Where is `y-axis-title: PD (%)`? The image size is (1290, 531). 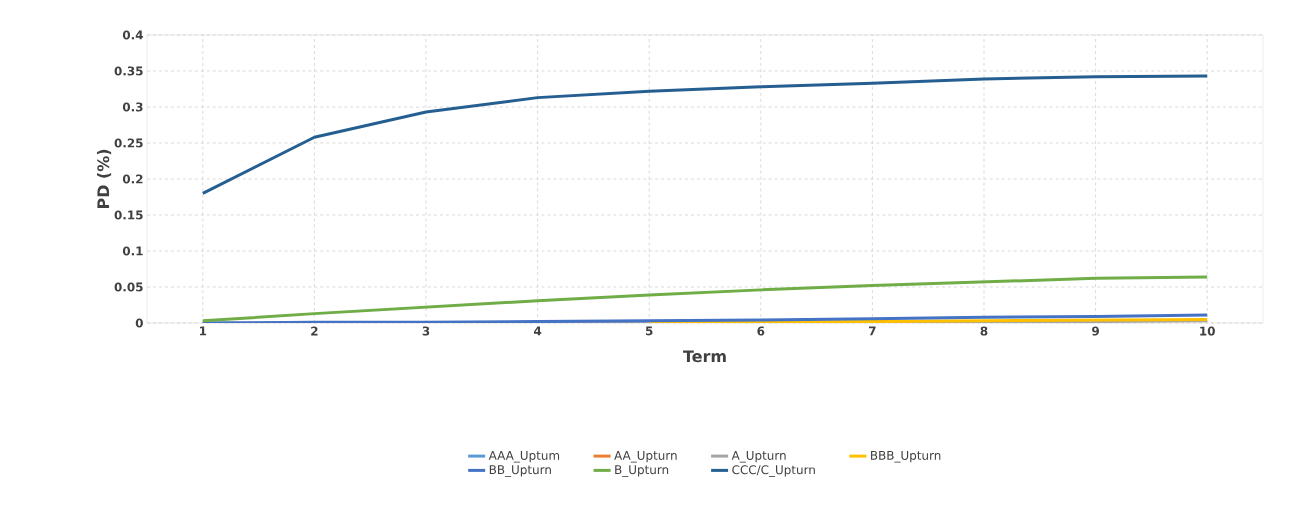 y-axis-title: PD (%) is located at coordinates (104, 179).